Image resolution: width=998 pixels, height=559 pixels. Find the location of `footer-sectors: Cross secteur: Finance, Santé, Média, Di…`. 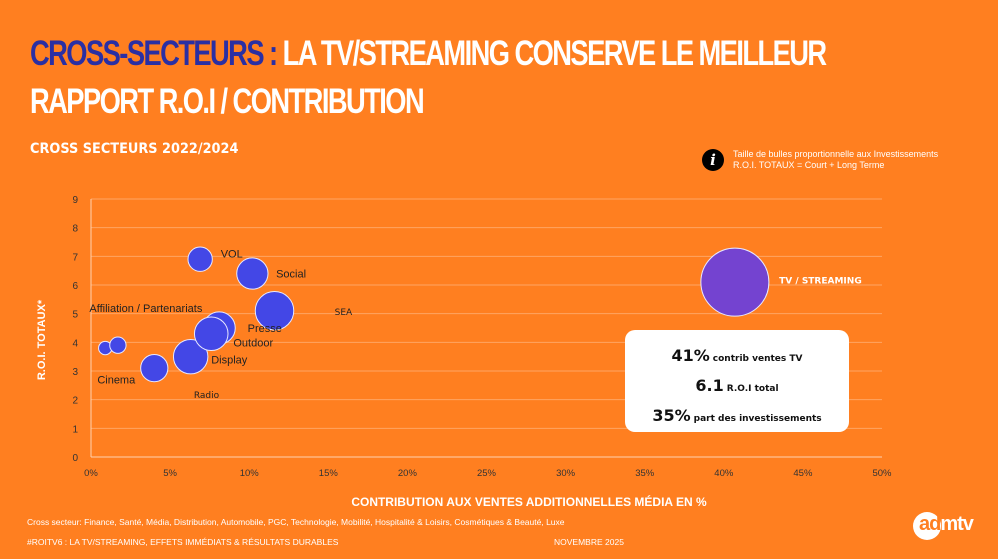

footer-sectors: Cross secteur: Finance, Santé, Média, Di… is located at coordinates (296, 522).